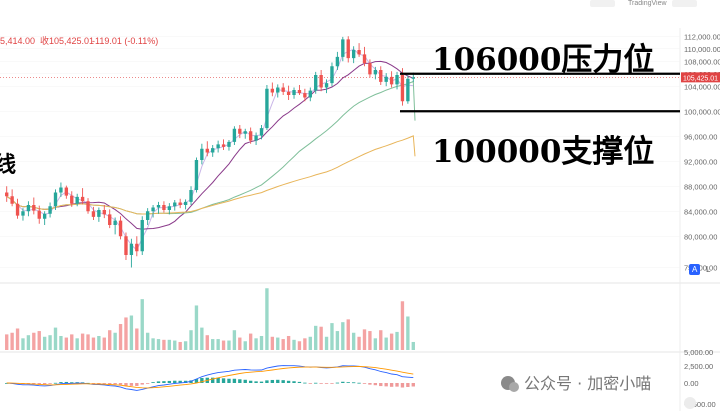 The image size is (720, 411). I want to click on macd-pane, so click(210, 378).